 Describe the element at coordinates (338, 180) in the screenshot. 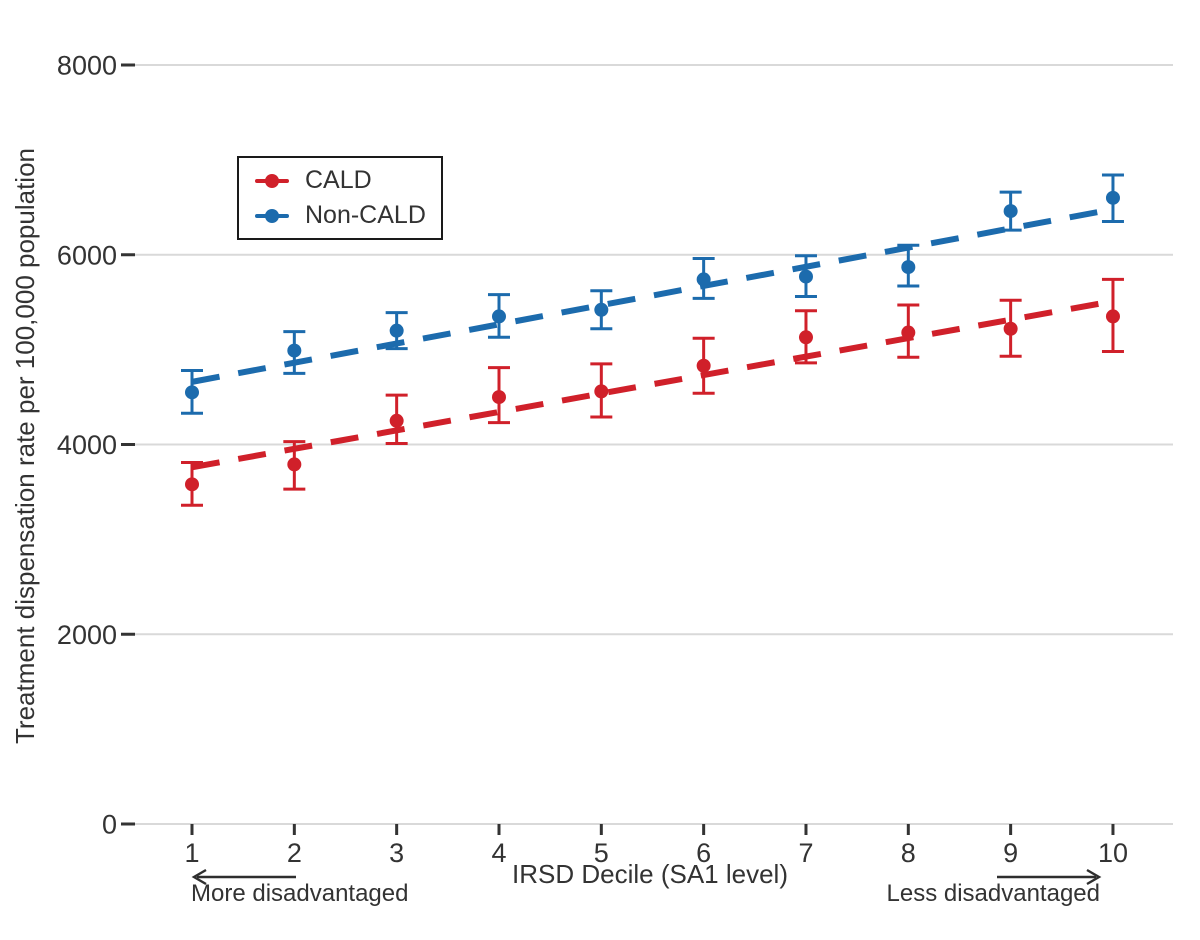

I see `legend-label-cald: CALD` at that location.